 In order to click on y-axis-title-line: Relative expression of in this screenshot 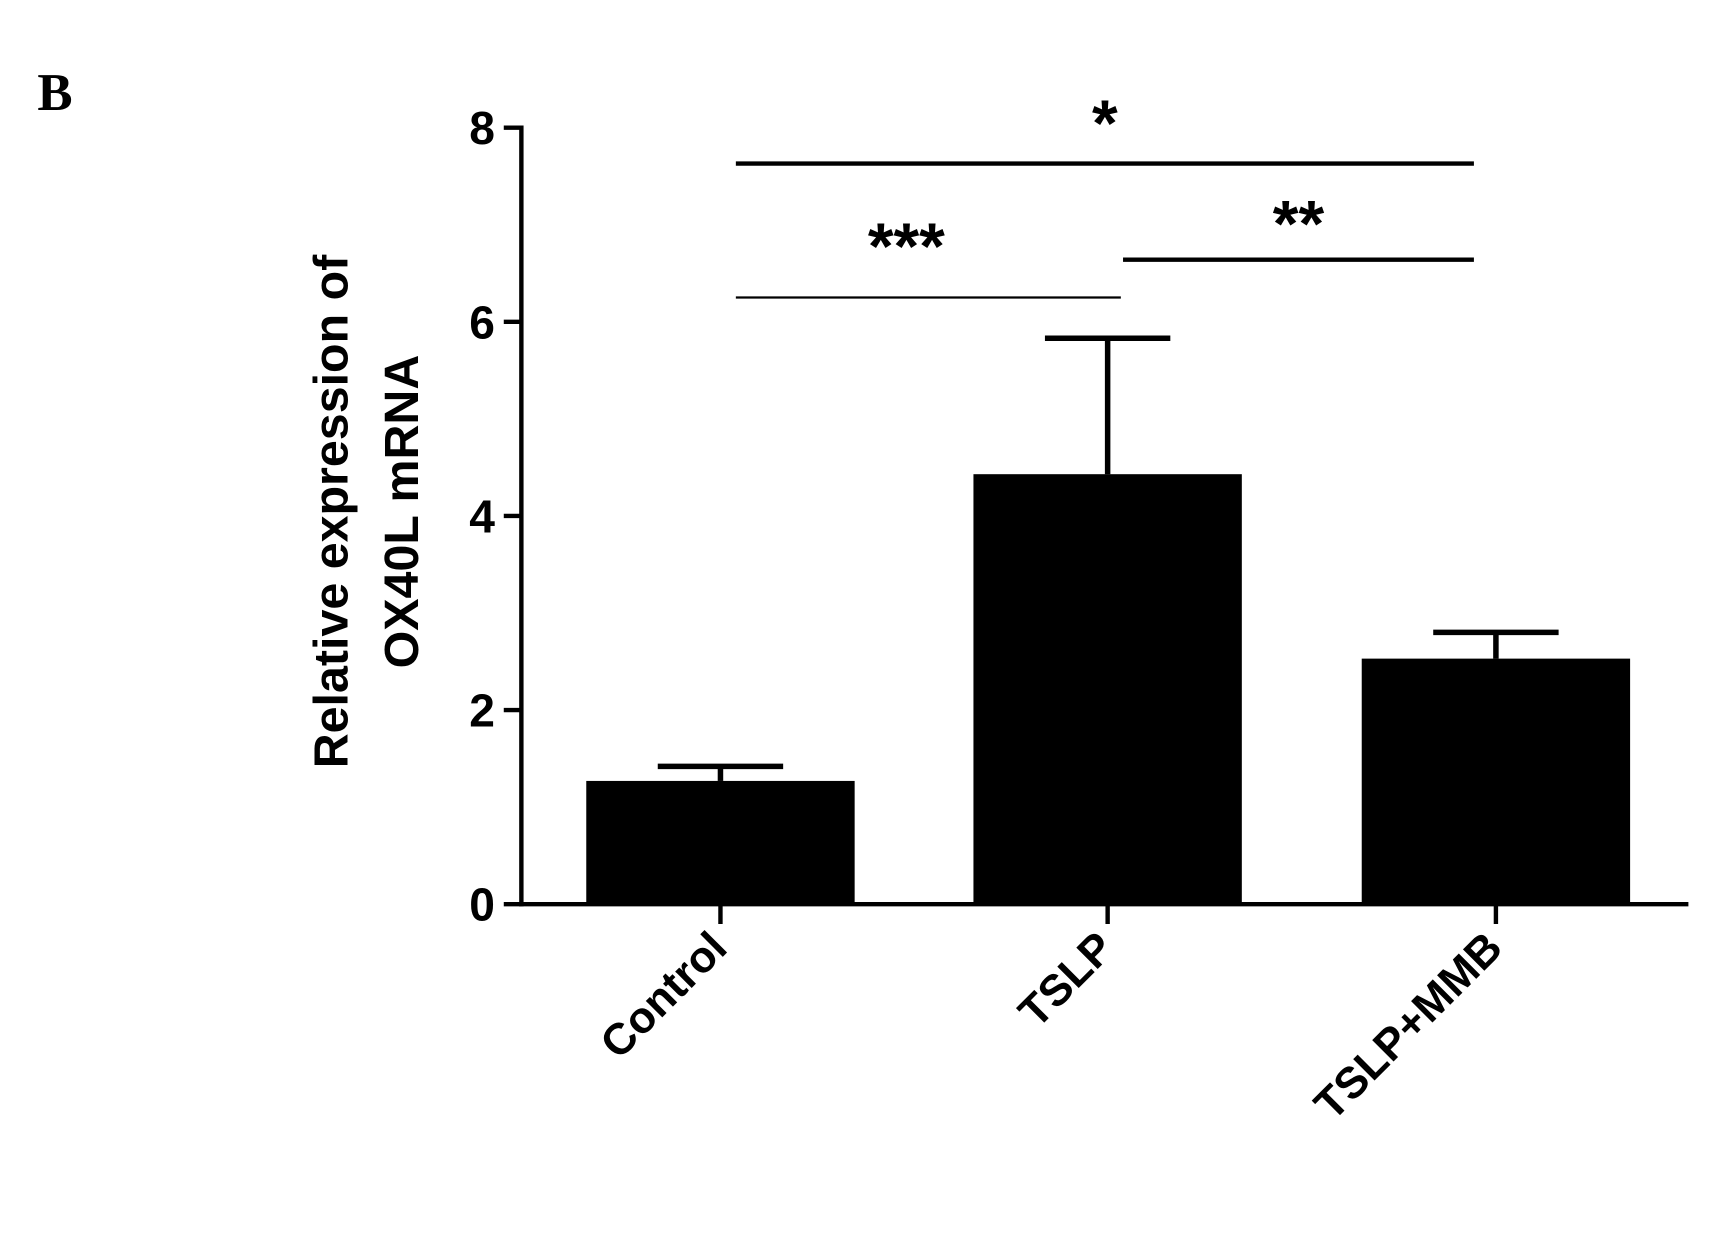, I will do `click(332, 511)`.